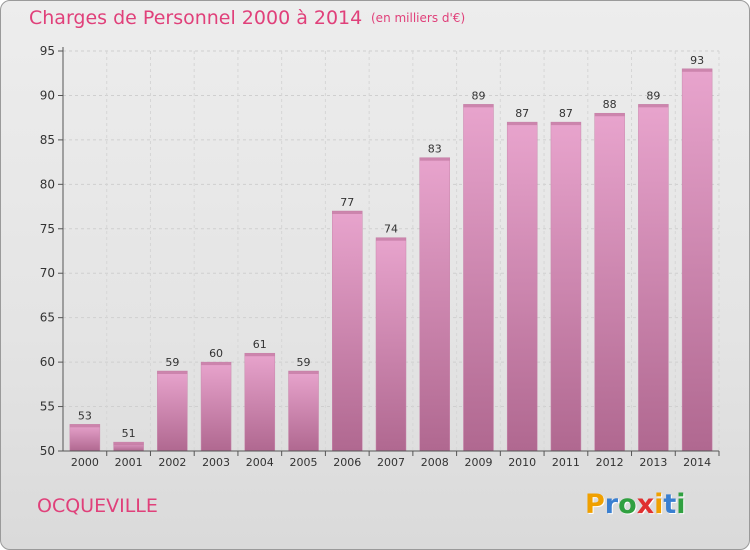 The width and height of the screenshot is (750, 550). Describe the element at coordinates (595, 504) in the screenshot. I see `logo-letter: P` at that location.